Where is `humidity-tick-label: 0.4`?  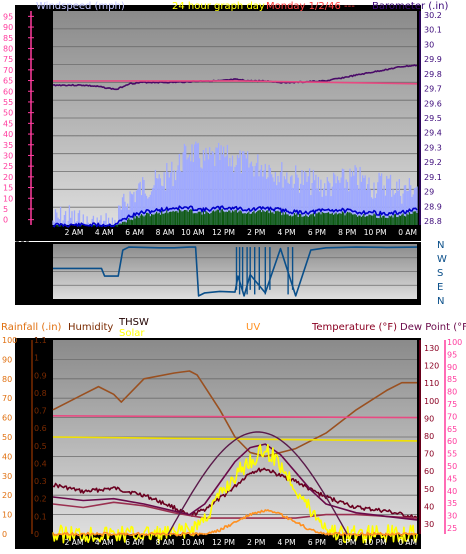
humidity-tick-label: 0.4 is located at coordinates (40, 463).